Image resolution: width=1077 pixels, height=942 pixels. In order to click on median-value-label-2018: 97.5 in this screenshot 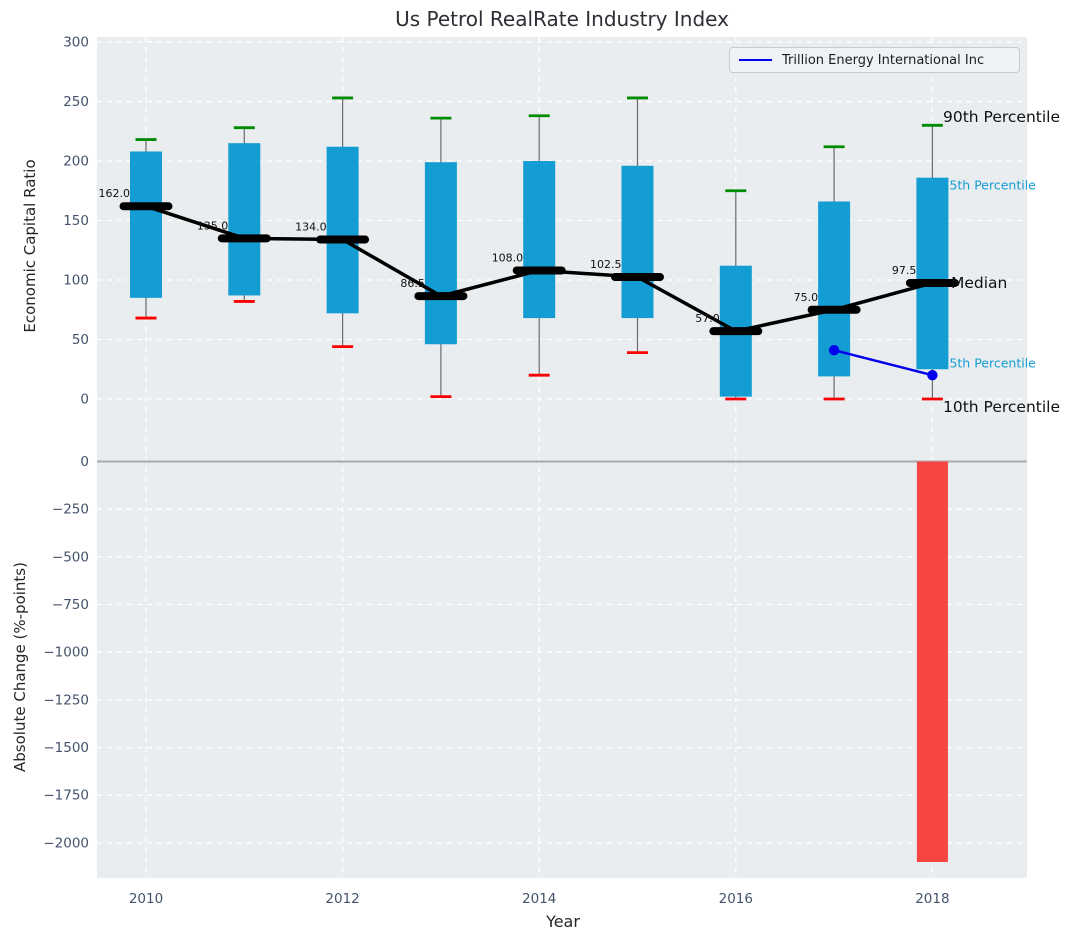, I will do `click(904, 270)`.